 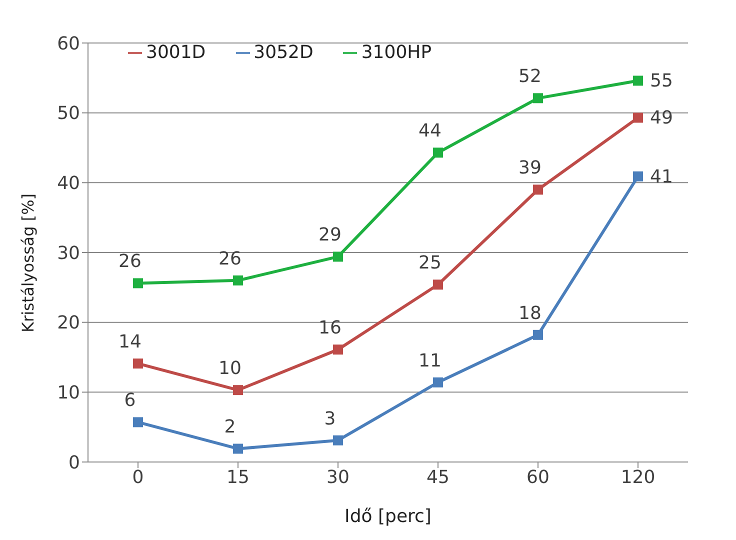 What do you see at coordinates (238, 477) in the screenshot?
I see `x-tick-label: 15` at bounding box center [238, 477].